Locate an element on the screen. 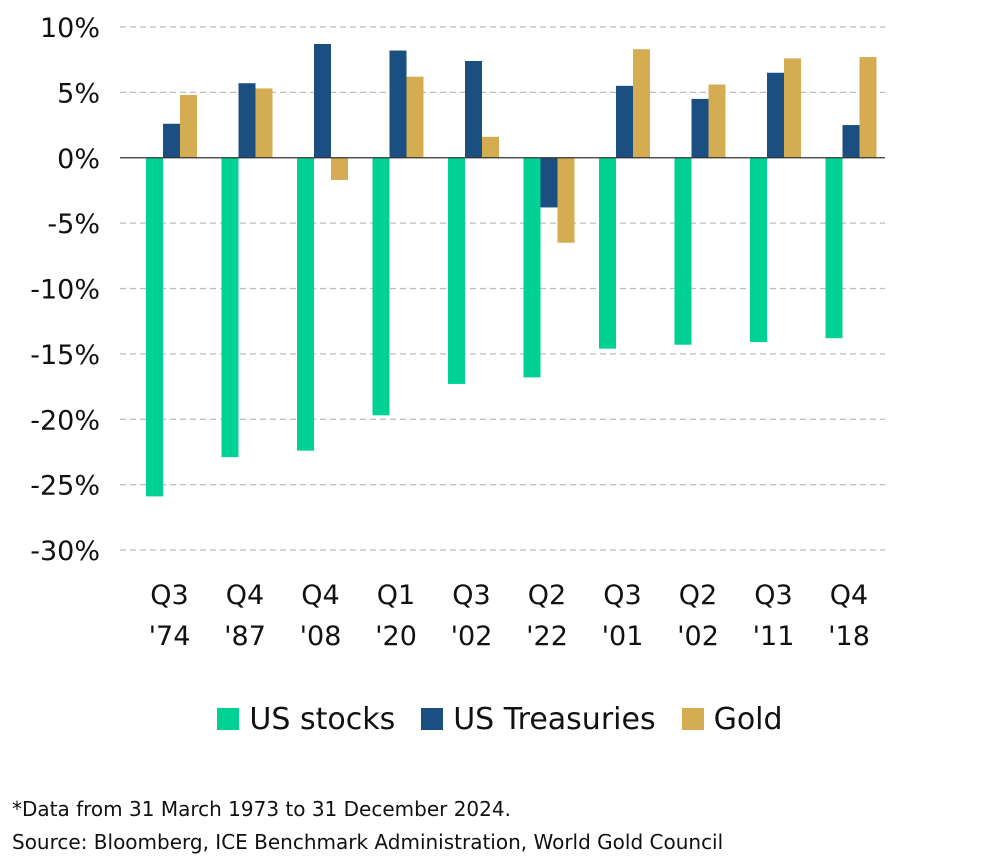  legend-label-us-treasuries: US Treasuries is located at coordinates (554, 719).